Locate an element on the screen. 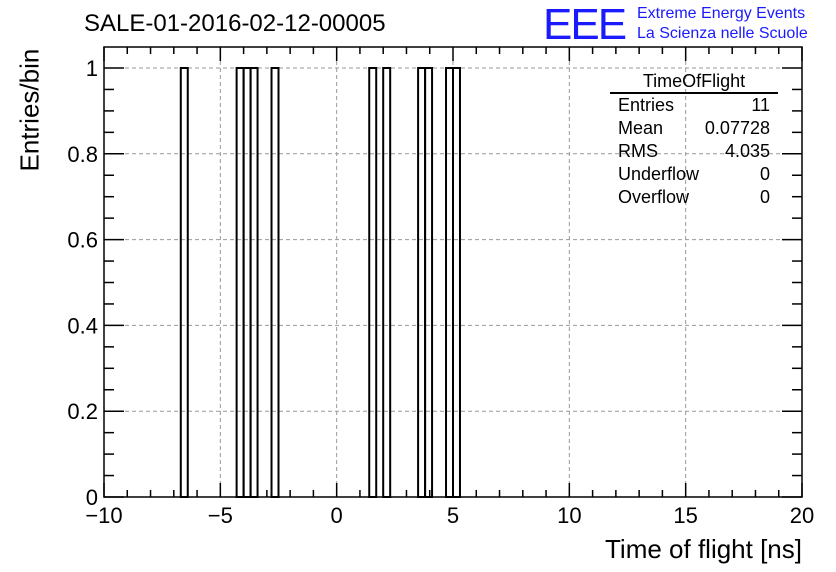  x-tick-label: −5 is located at coordinates (220, 515).